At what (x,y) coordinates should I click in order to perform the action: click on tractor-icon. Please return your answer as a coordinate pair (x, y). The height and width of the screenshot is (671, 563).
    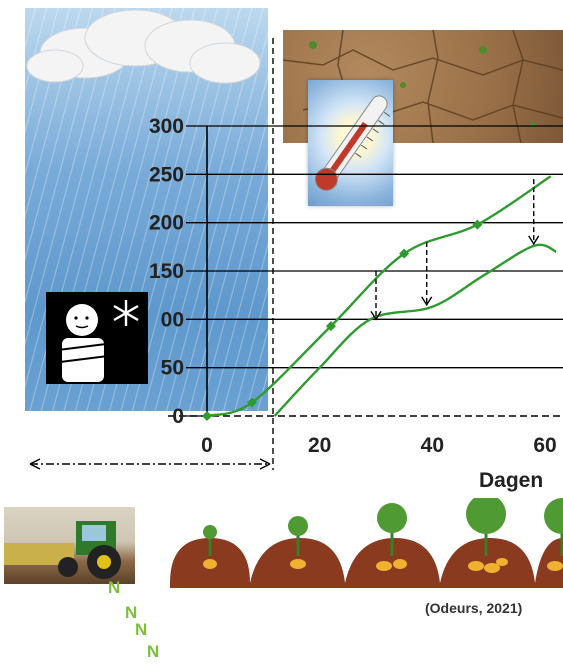
    Looking at the image, I should click on (62, 550).